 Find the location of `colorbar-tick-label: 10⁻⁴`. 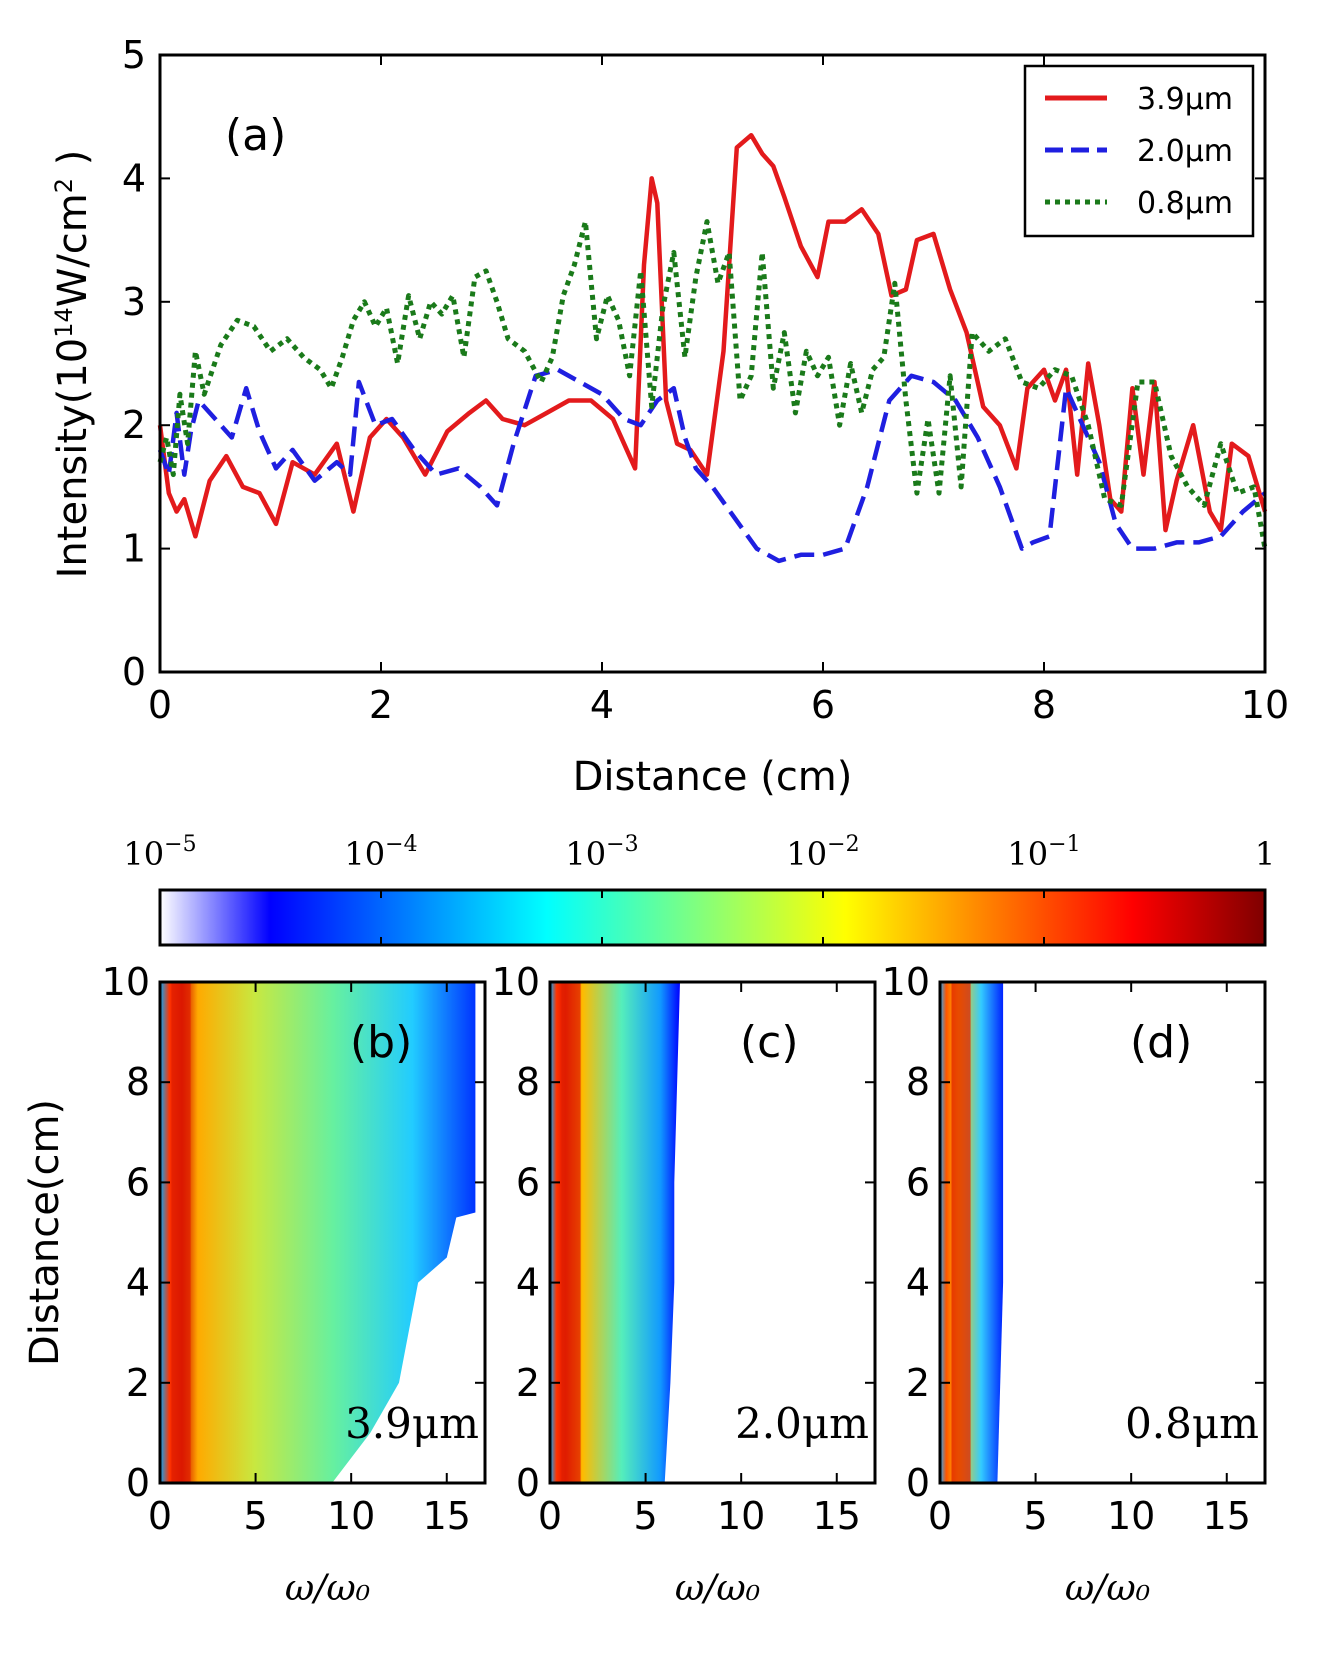

colorbar-tick-label: 10⁻⁴ is located at coordinates (380, 852).